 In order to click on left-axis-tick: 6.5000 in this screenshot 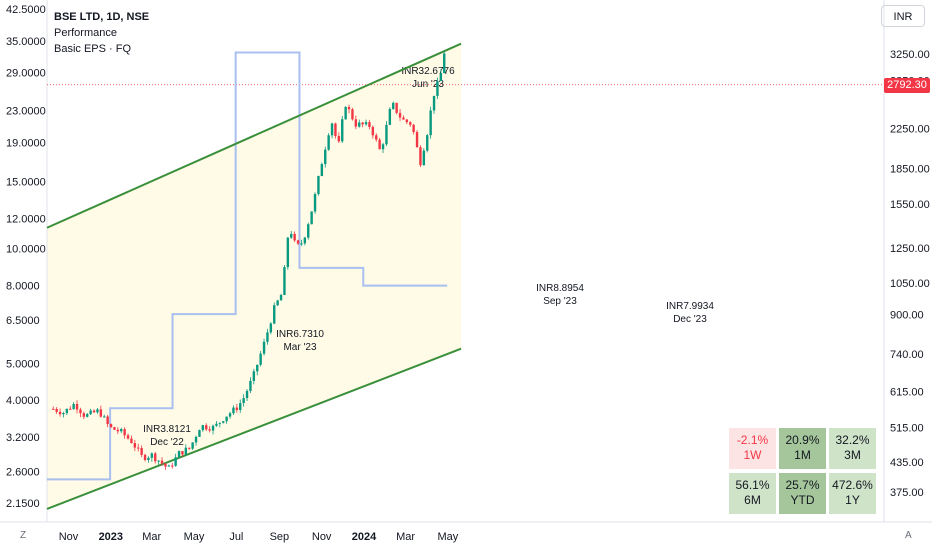, I will do `click(23, 321)`.